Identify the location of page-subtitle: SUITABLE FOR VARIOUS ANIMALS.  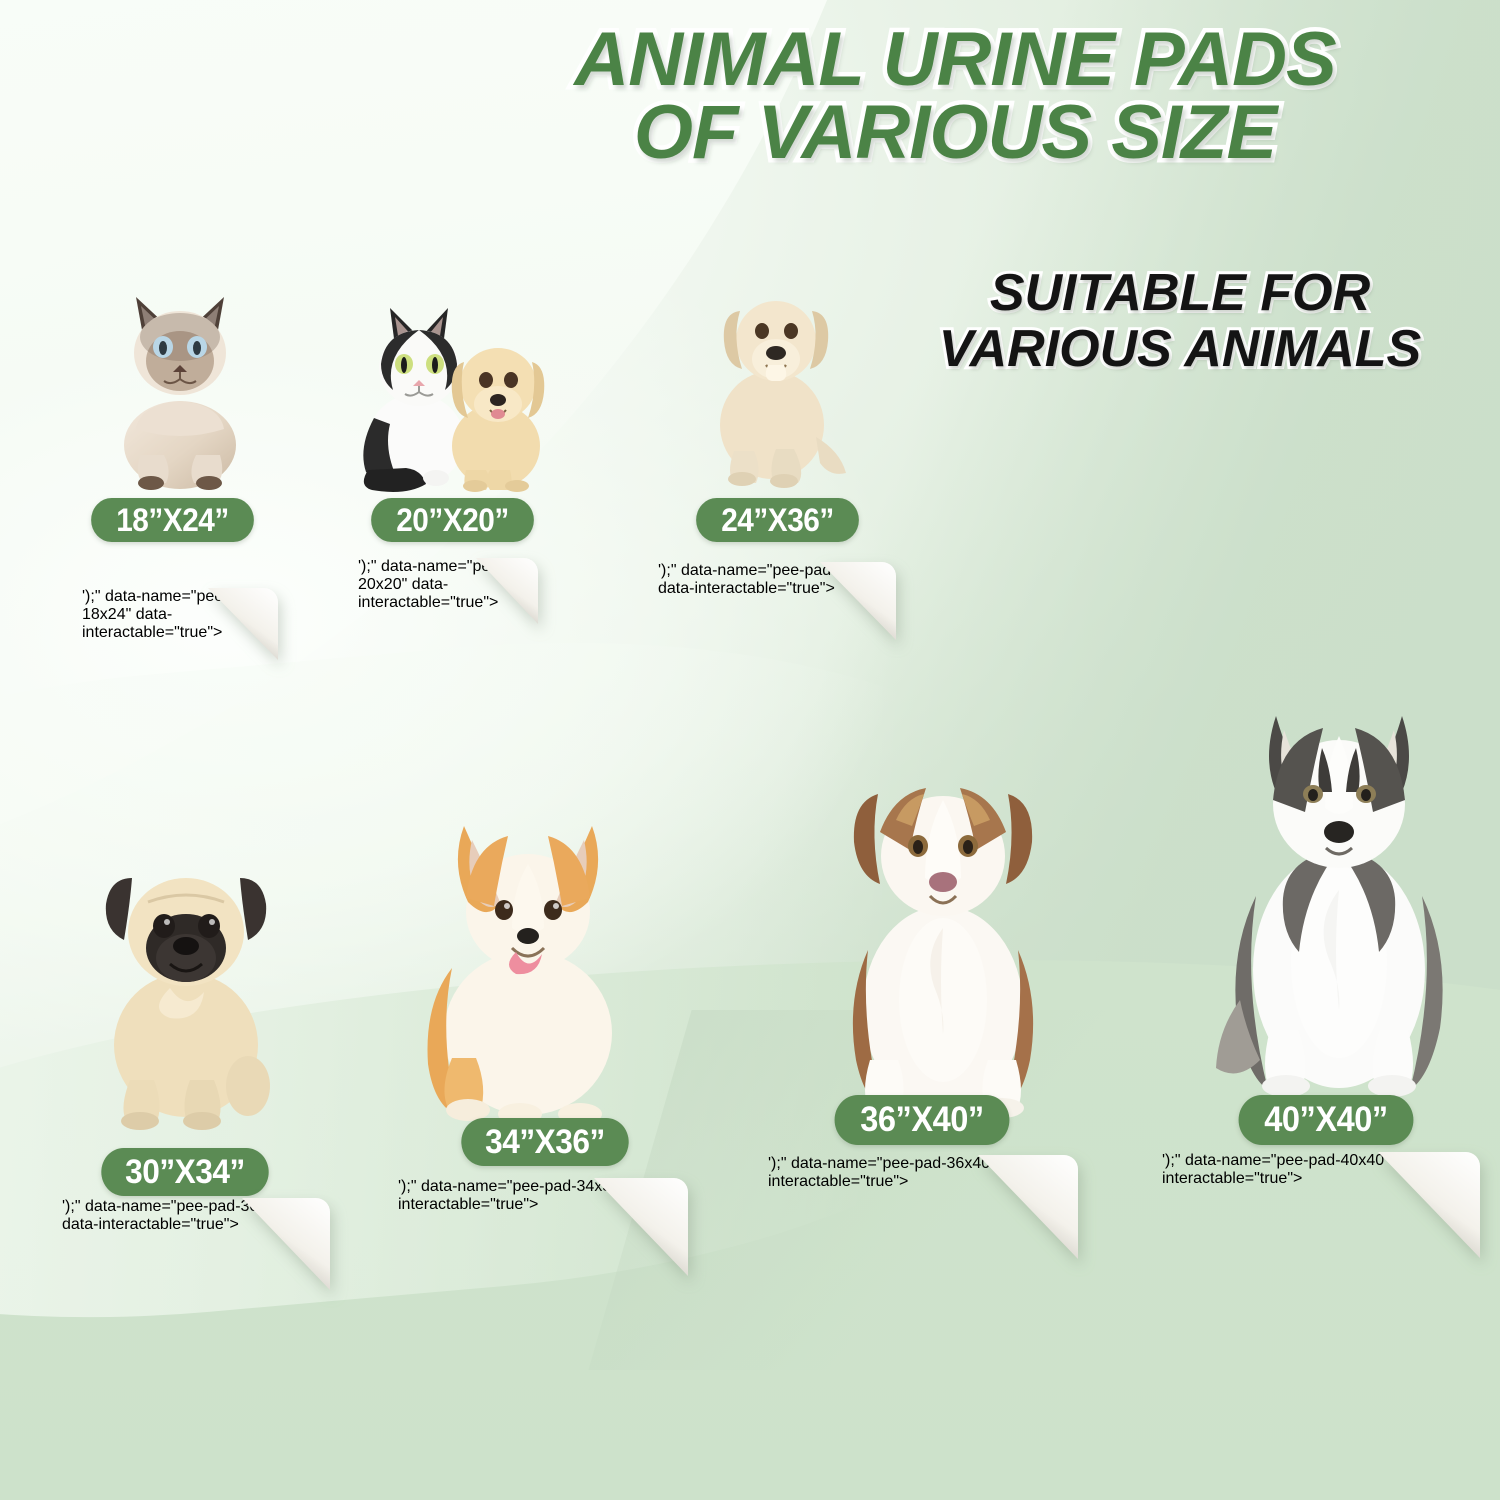
(1180, 321).